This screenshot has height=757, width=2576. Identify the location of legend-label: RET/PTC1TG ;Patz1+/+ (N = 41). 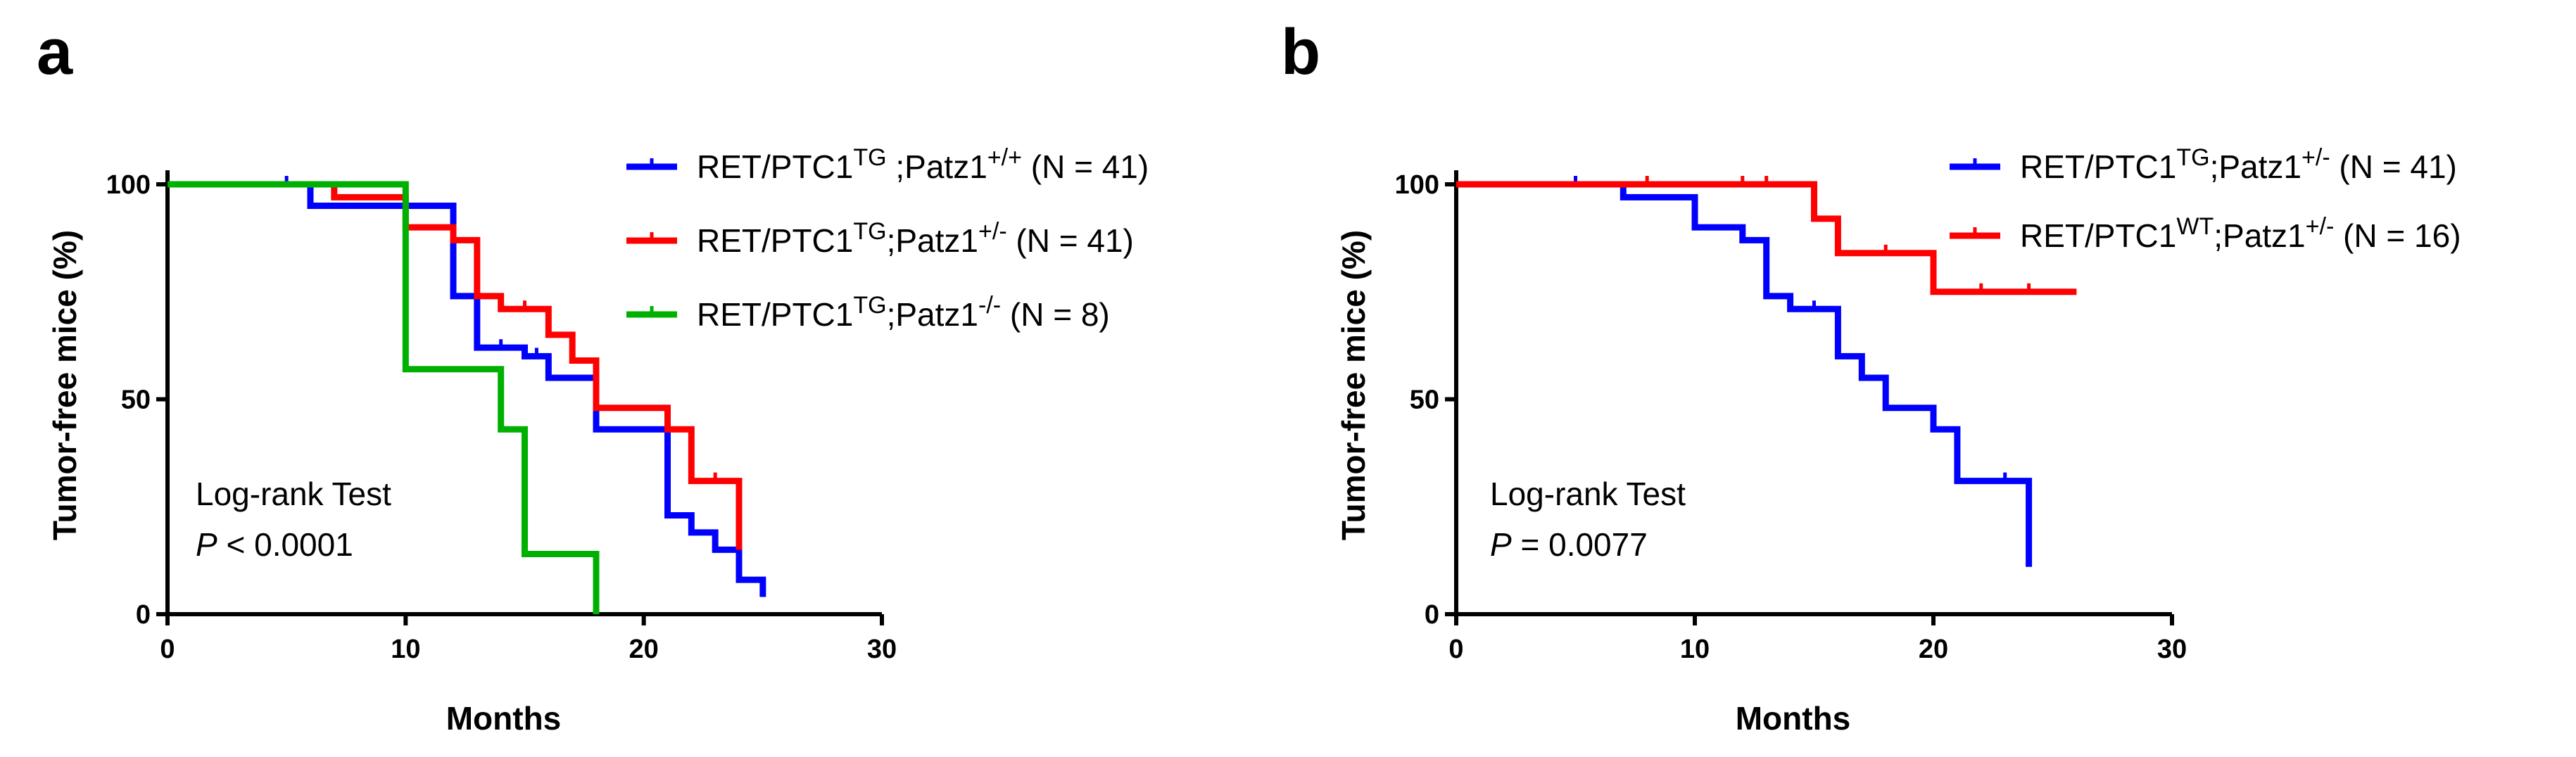
(923, 164).